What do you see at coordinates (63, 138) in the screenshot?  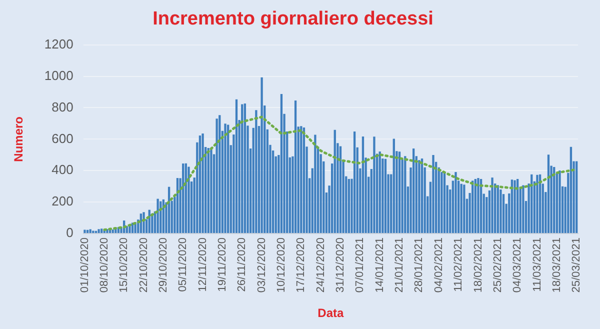 I see `y-tick-label: 600` at bounding box center [63, 138].